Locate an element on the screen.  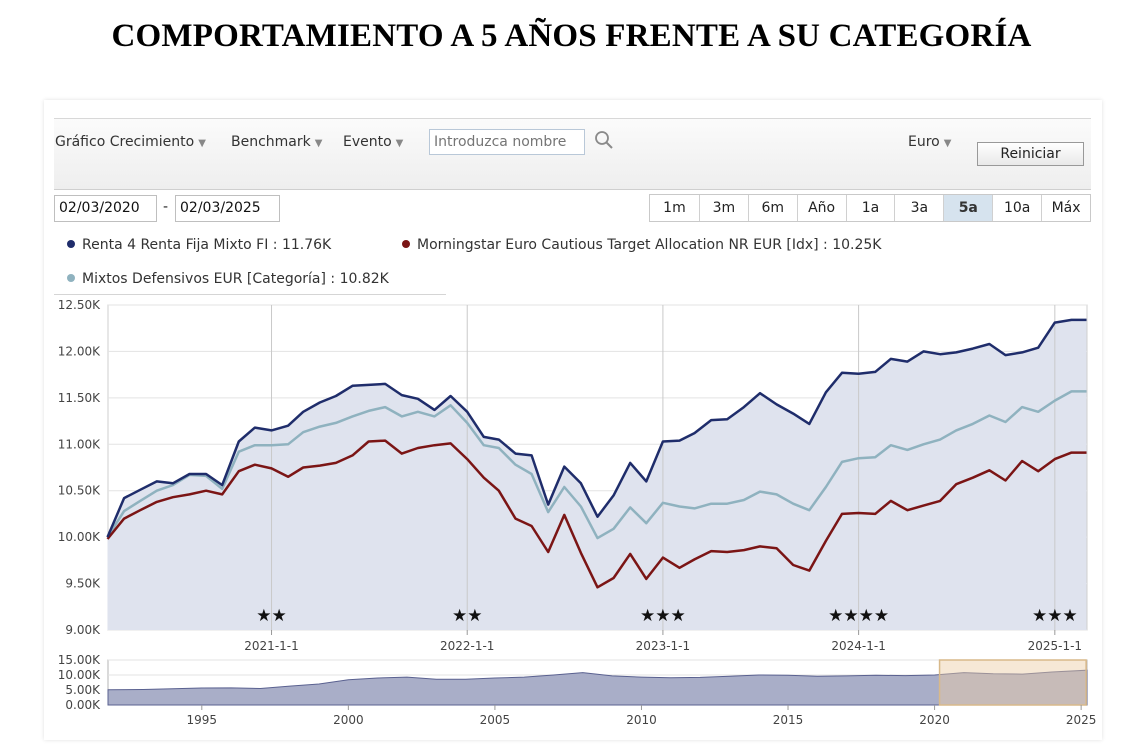
period-selector: 1m 3m 6m Año 1a 3a 5a 10a Máx is located at coordinates (870, 208).